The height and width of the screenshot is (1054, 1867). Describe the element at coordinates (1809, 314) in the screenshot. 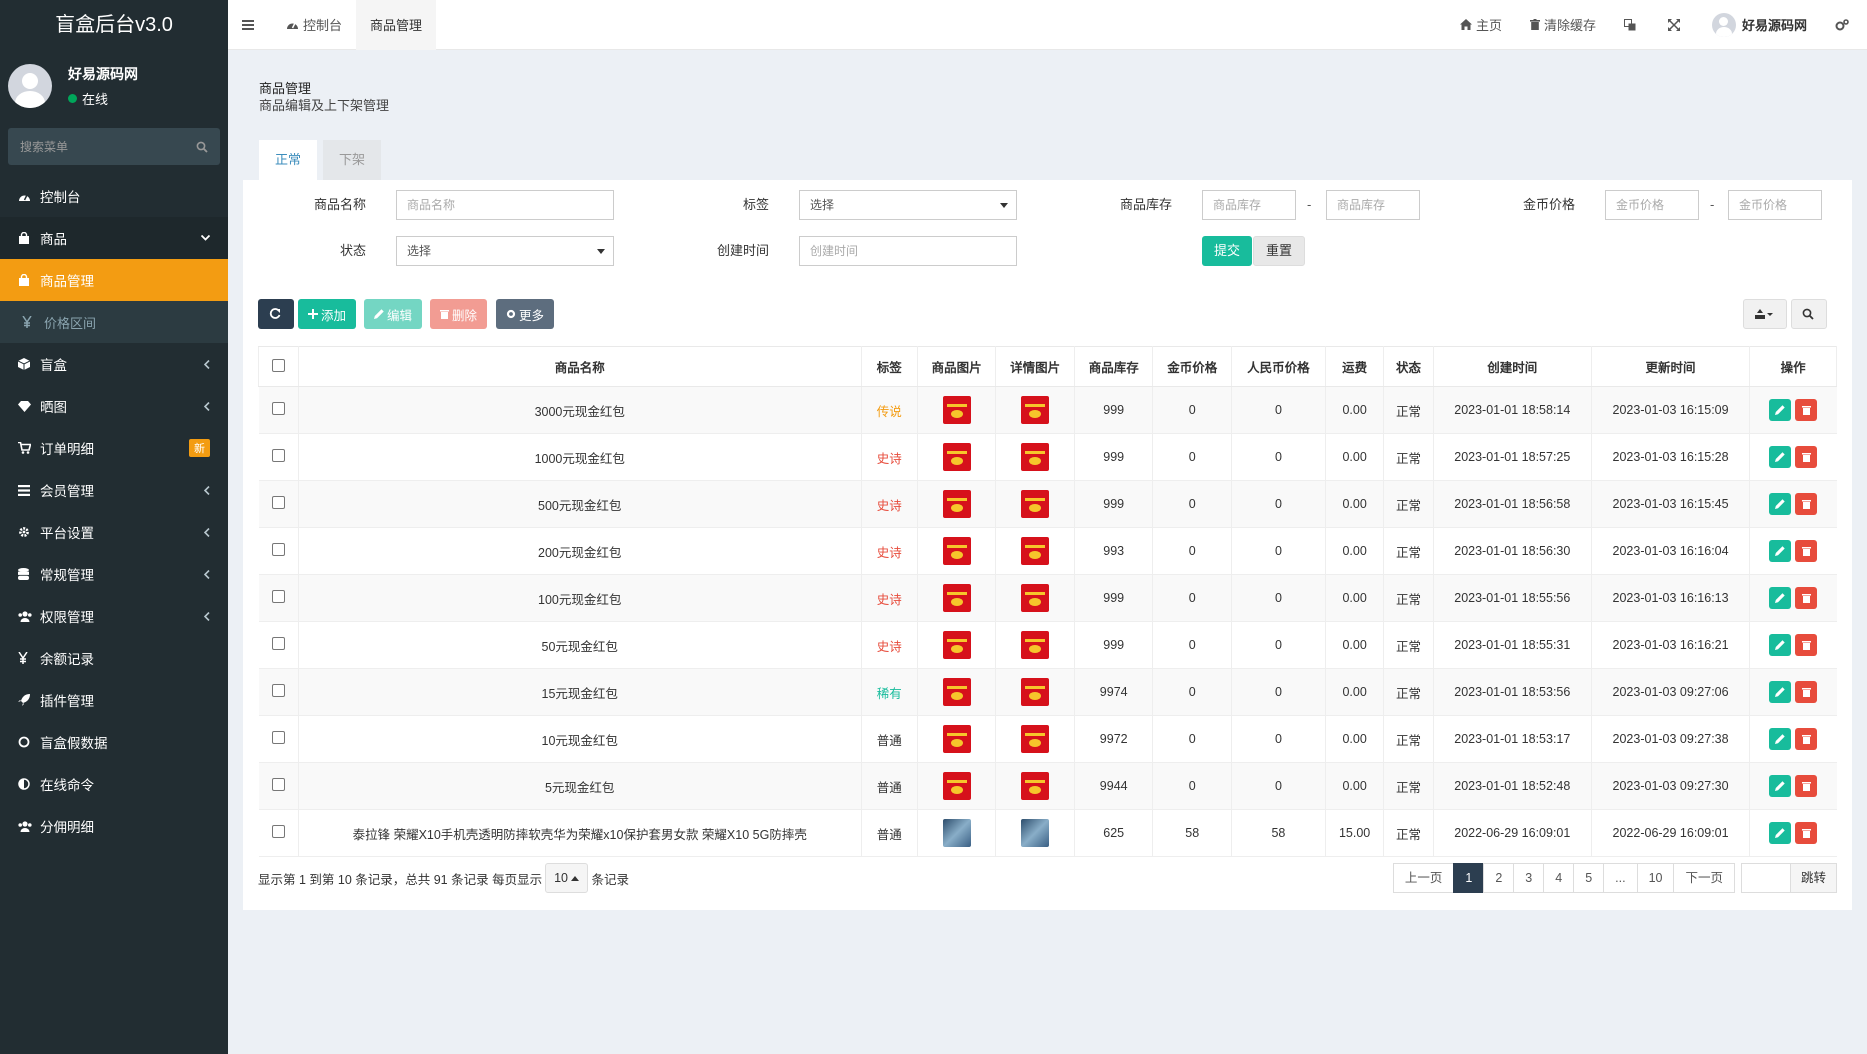

I see `search-toggle-button` at that location.